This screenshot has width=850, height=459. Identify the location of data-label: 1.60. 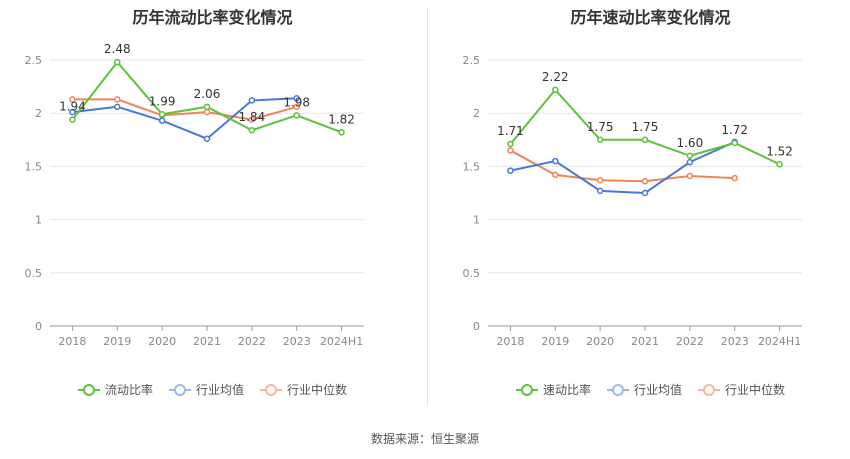
(689, 143).